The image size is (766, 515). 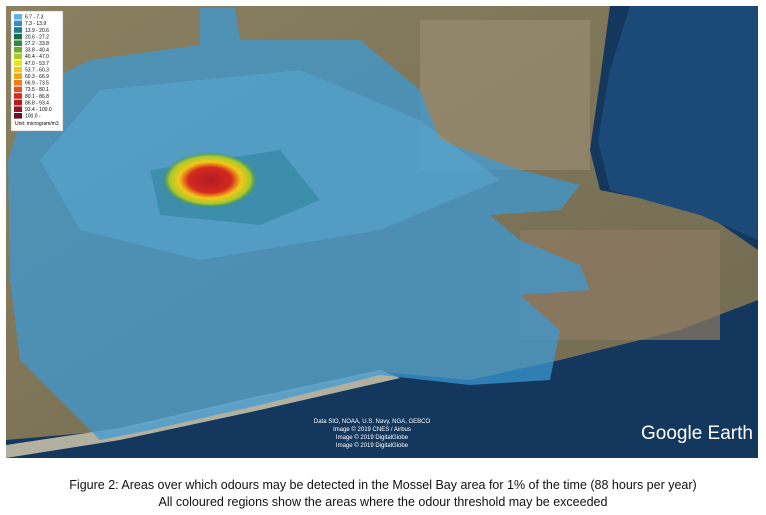 What do you see at coordinates (697, 433) in the screenshot?
I see `watermark: Google Earth` at bounding box center [697, 433].